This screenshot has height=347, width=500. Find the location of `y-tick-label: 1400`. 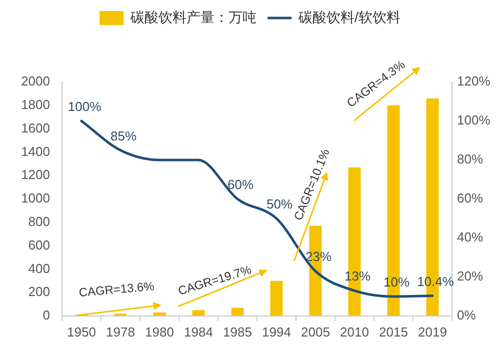

y-tick-label: 1400 is located at coordinates (35, 151).